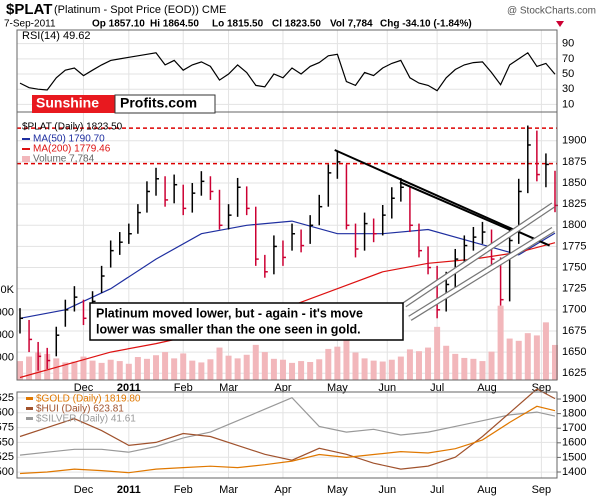 This screenshot has width=602, height=502. What do you see at coordinates (64, 159) in the screenshot?
I see `legend-entry: Volume 7,784` at bounding box center [64, 159].